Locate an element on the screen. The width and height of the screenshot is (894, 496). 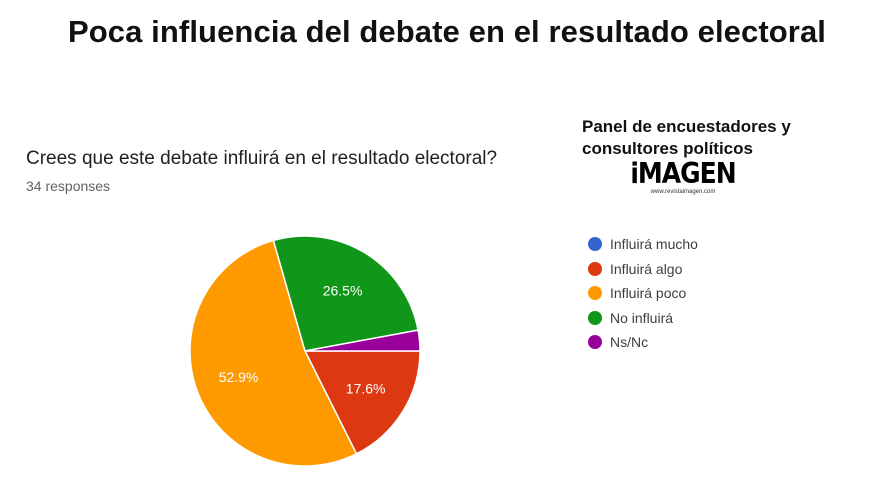
legend-item: Influirá algo is located at coordinates (643, 269).